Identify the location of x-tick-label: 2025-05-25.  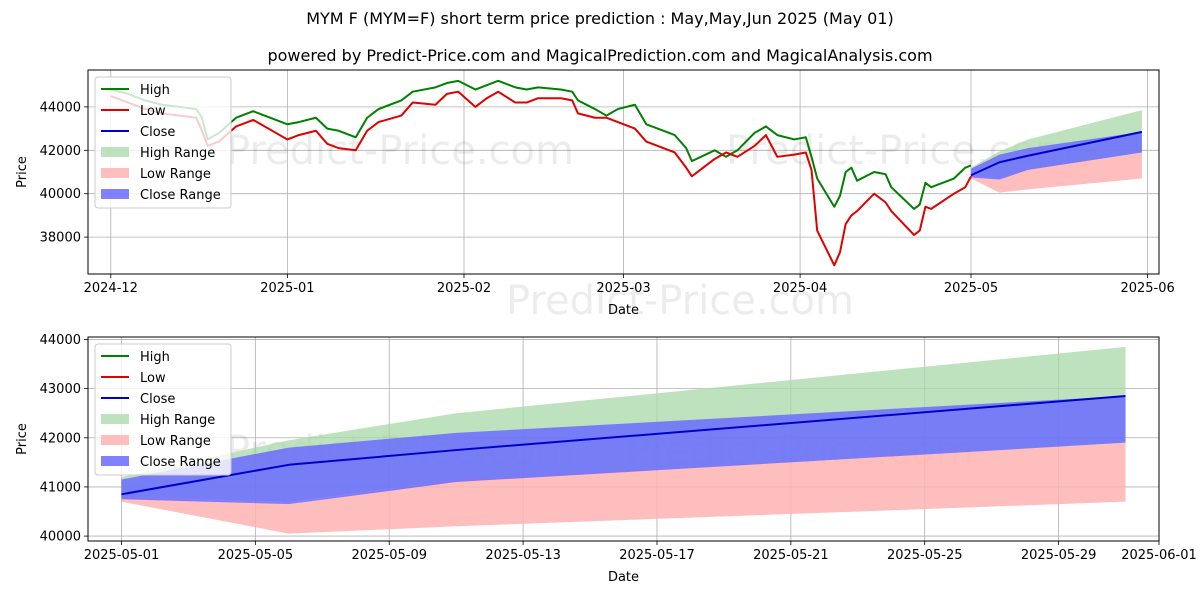
(925, 555).